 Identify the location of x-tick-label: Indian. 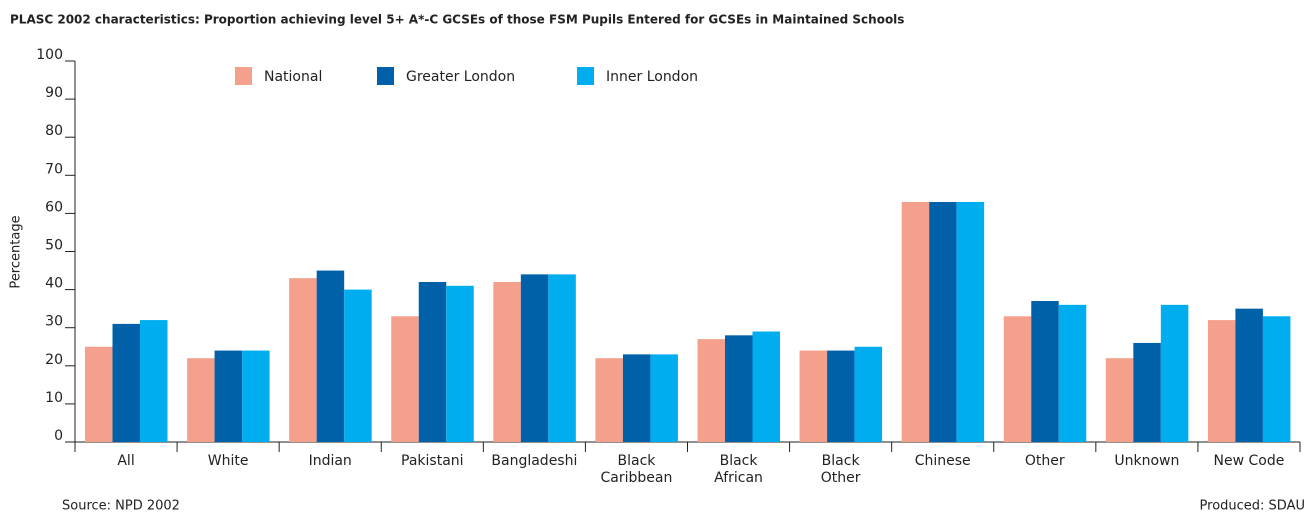
(330, 461).